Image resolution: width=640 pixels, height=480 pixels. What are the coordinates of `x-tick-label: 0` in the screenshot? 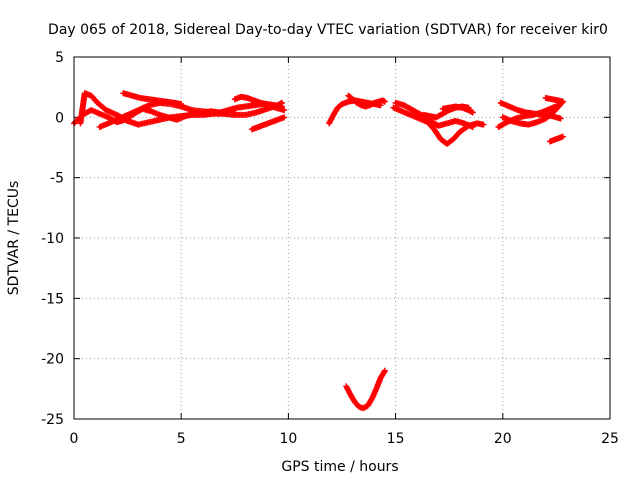 It's located at (74, 439).